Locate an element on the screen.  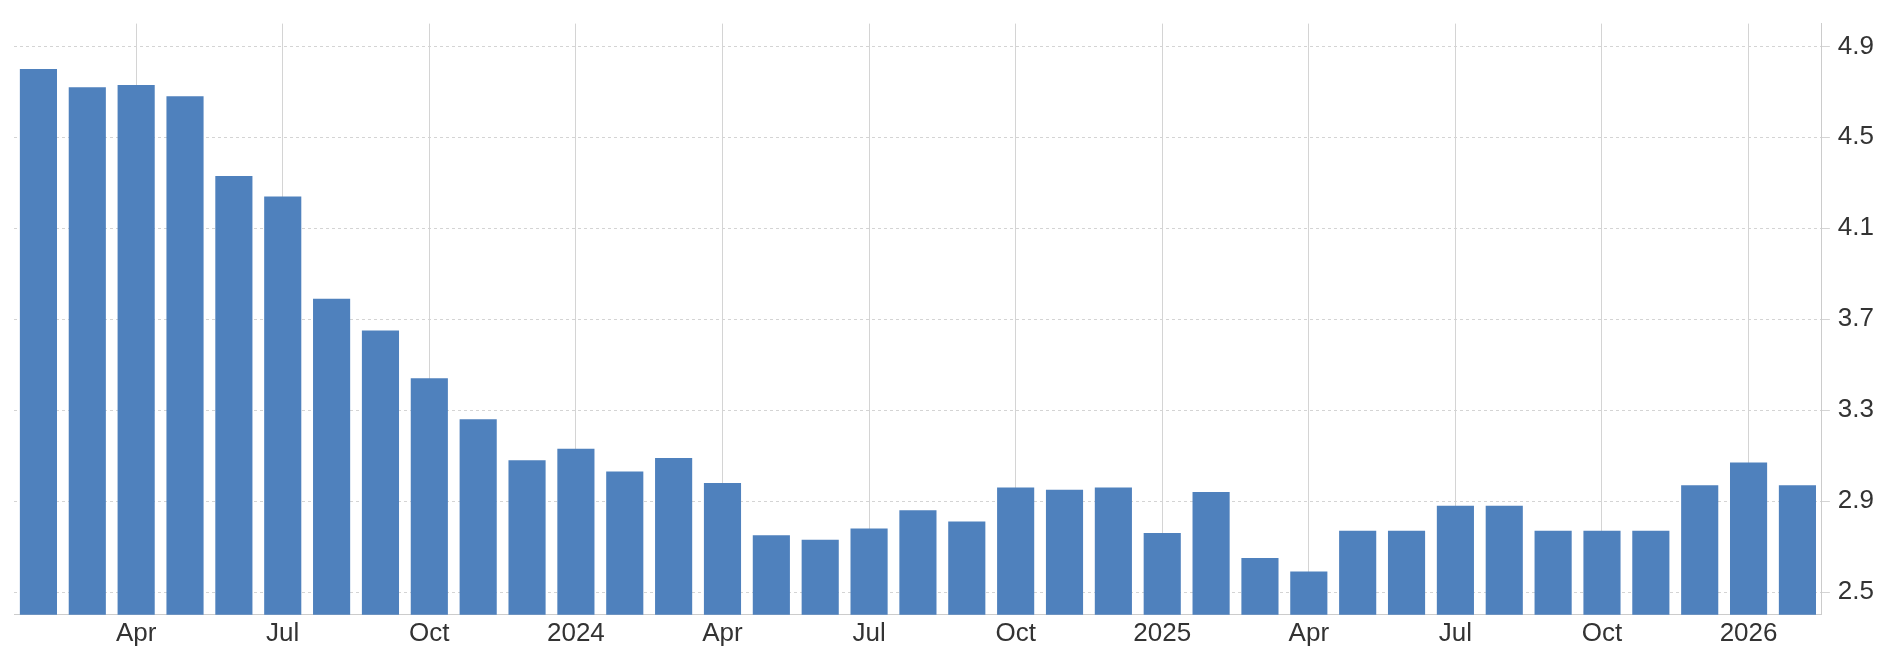
y-tick-label: 4.1 is located at coordinates (1856, 226).